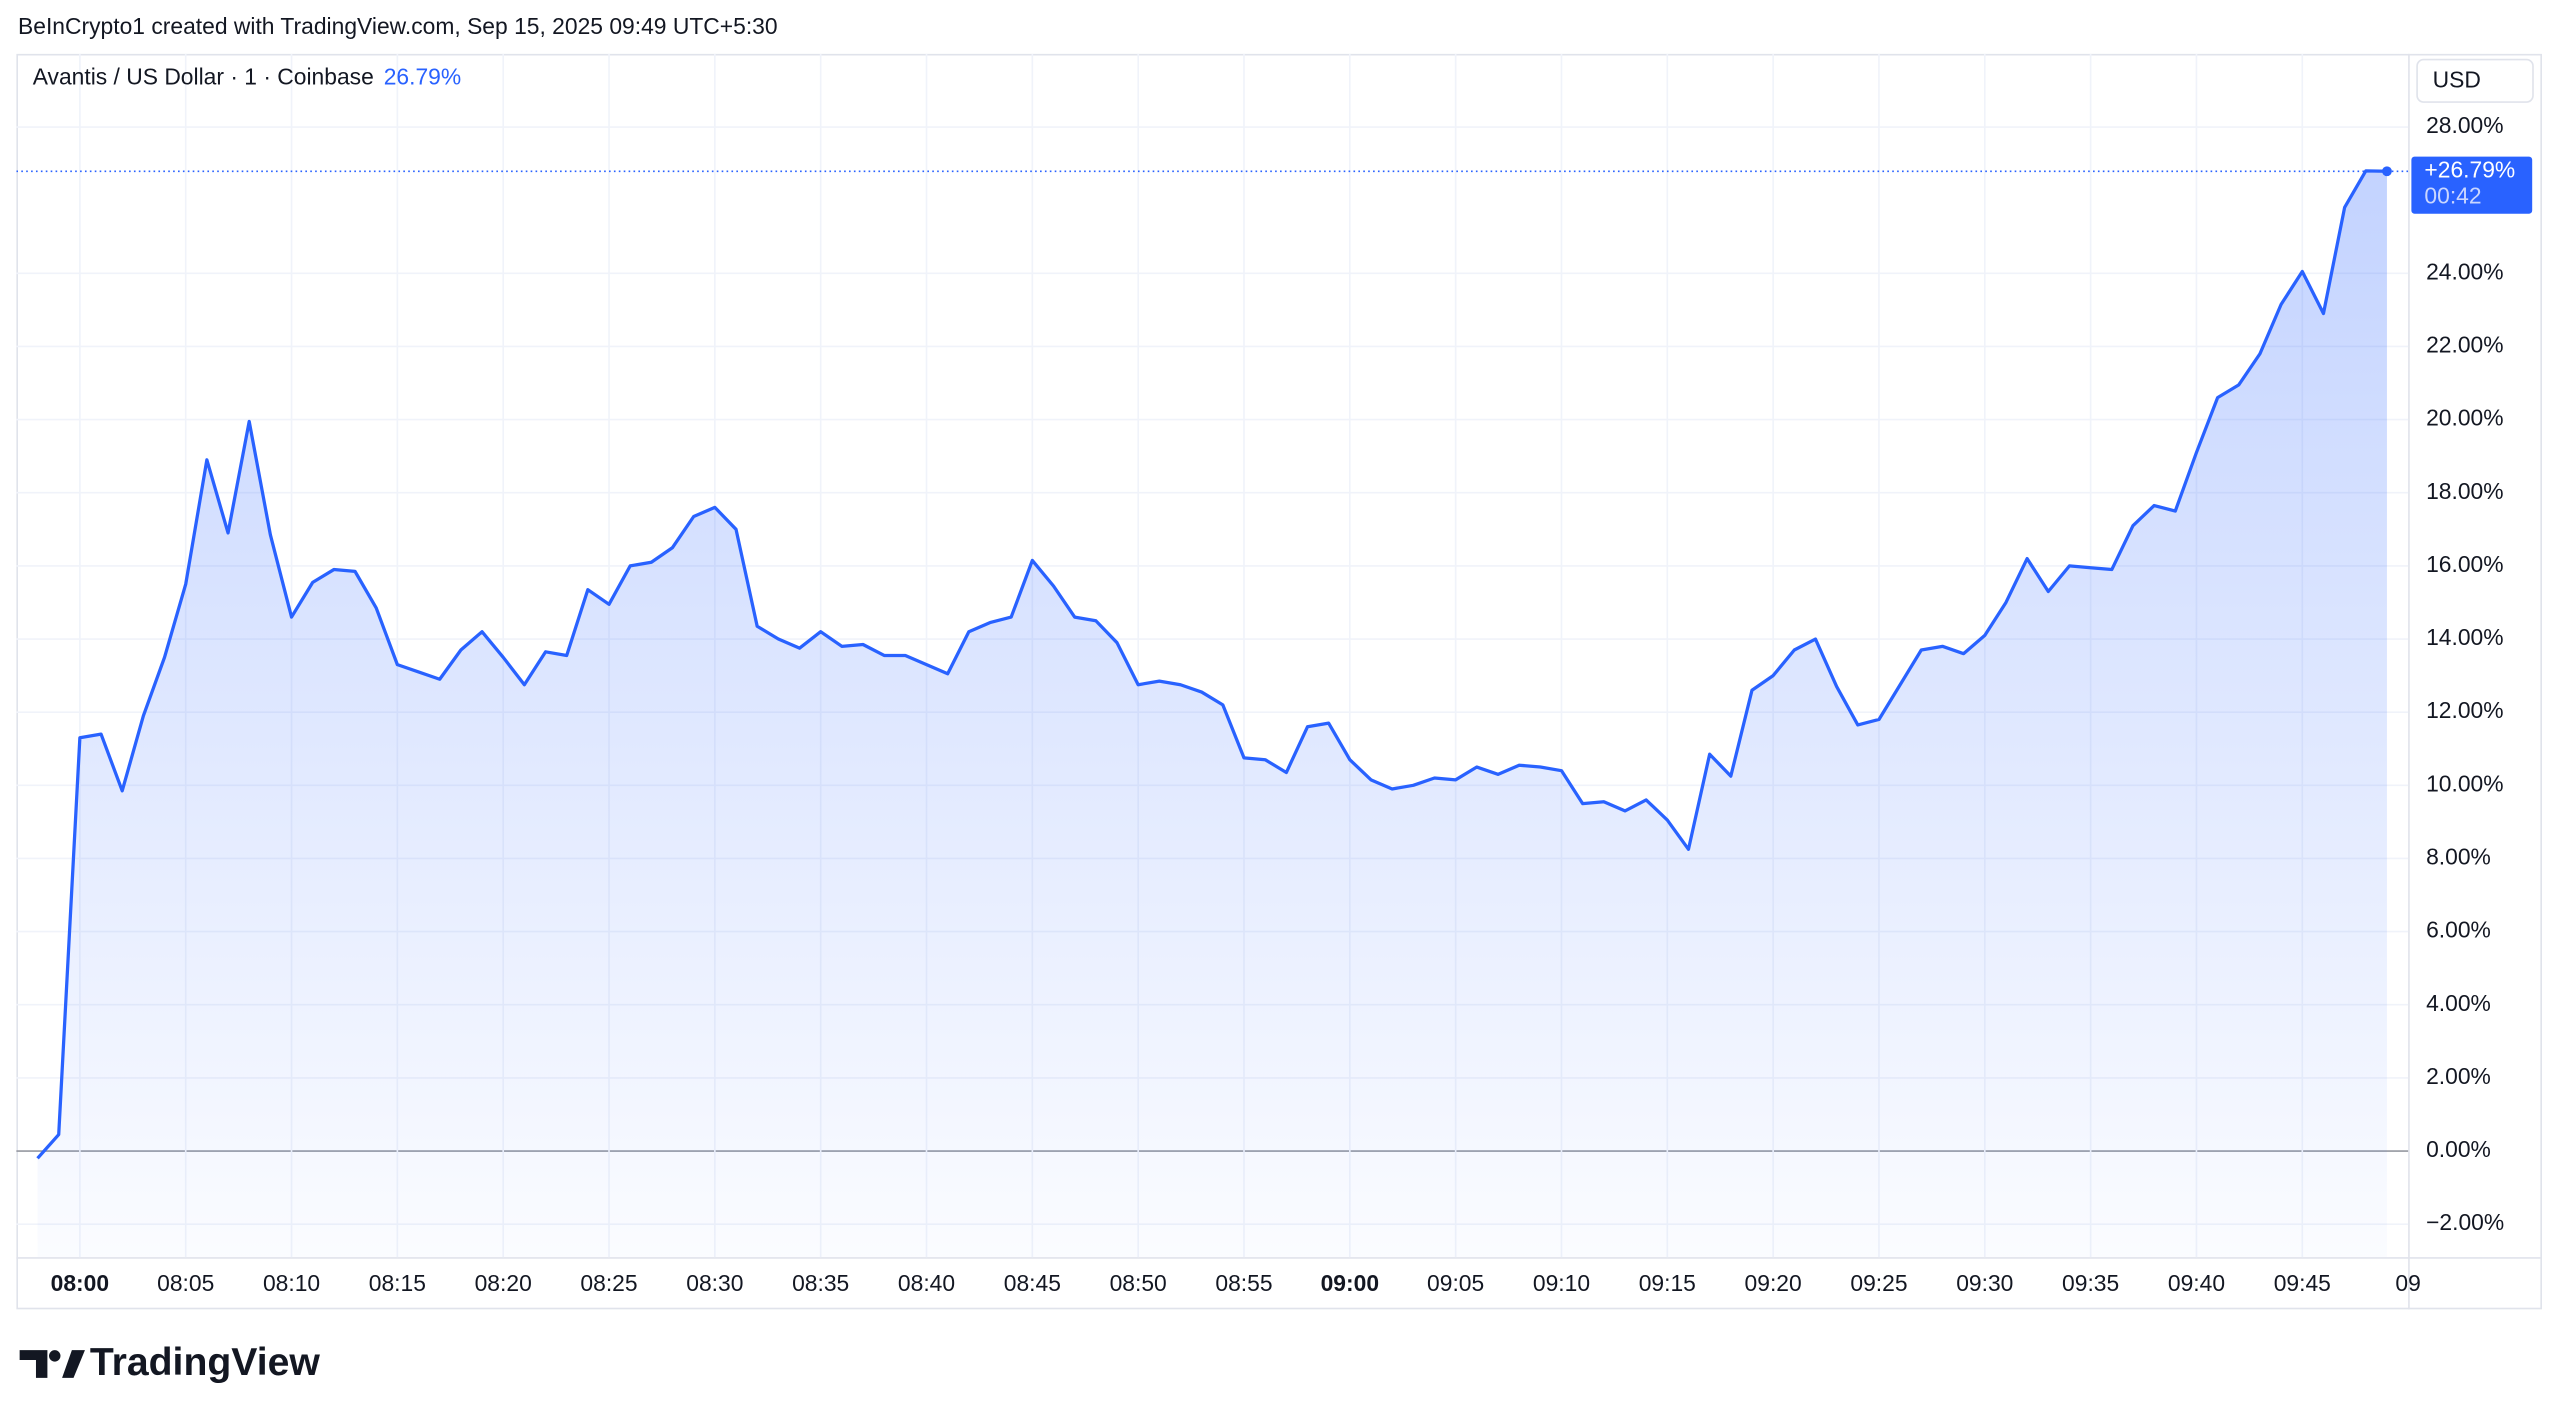 This screenshot has width=2560, height=1421. What do you see at coordinates (714, 1283) in the screenshot?
I see `x-tick-label: 08:30` at bounding box center [714, 1283].